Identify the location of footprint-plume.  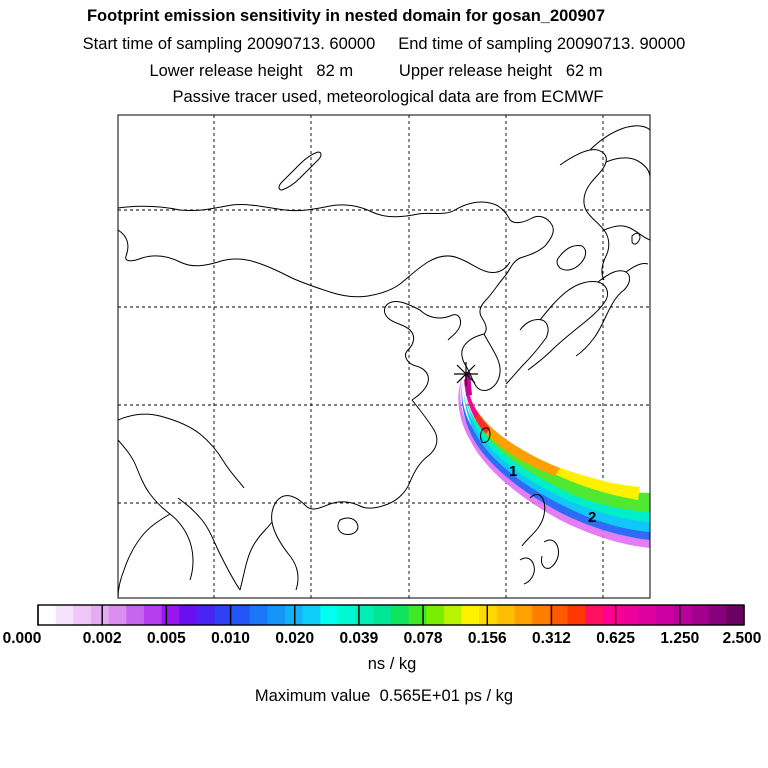
(554, 460).